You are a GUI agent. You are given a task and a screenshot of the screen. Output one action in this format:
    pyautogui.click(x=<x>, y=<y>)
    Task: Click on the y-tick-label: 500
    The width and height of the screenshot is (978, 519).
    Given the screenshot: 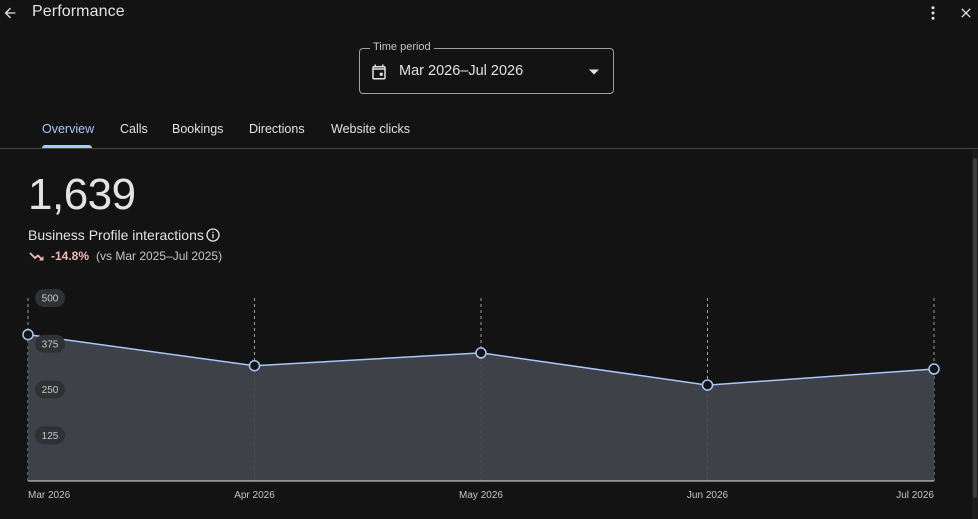 What is the action you would take?
    pyautogui.click(x=50, y=299)
    